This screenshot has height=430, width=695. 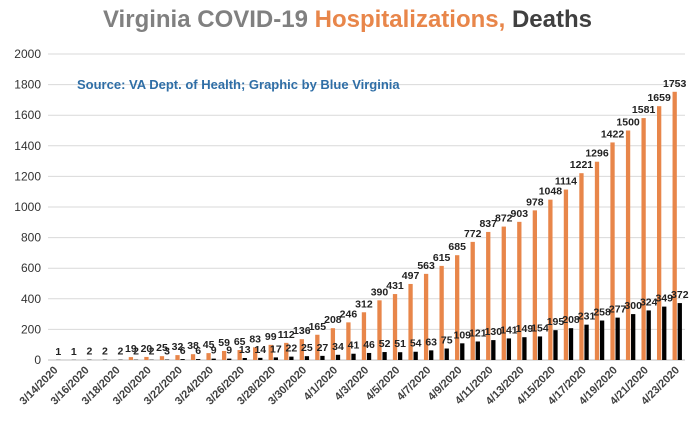 What do you see at coordinates (680, 295) in the screenshot?
I see `death-data-label: 372` at bounding box center [680, 295].